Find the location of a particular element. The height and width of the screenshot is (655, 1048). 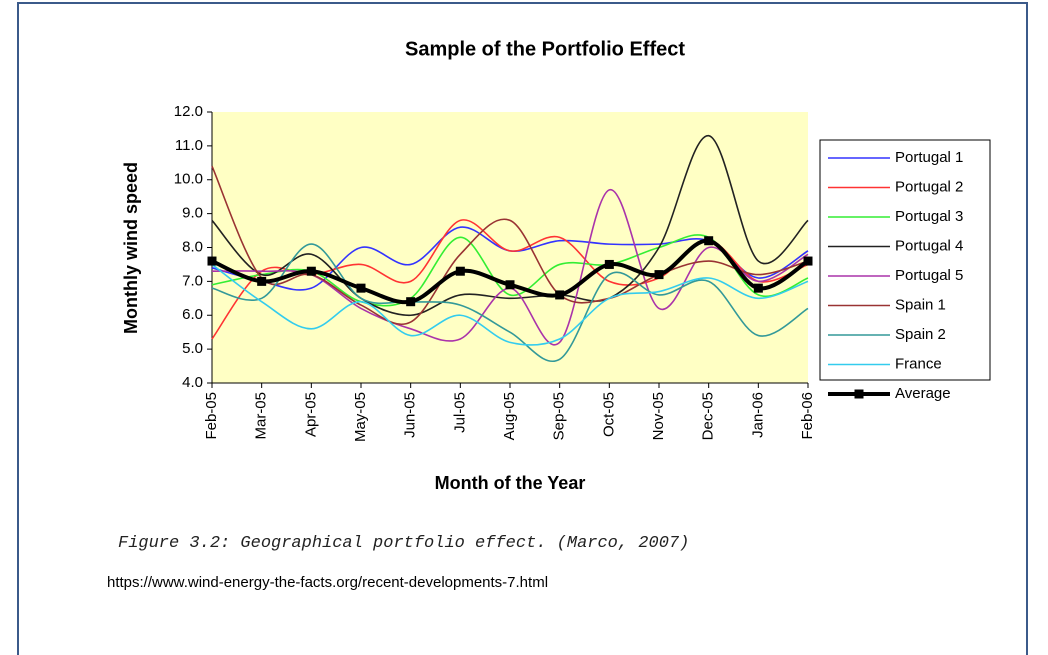

x-tick-label: Jun-05 is located at coordinates (410, 415).